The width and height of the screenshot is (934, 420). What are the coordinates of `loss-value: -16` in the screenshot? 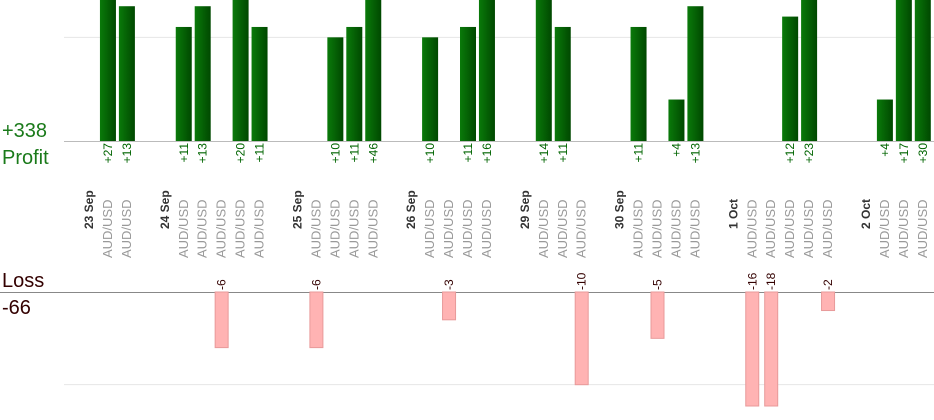 It's located at (752, 281).